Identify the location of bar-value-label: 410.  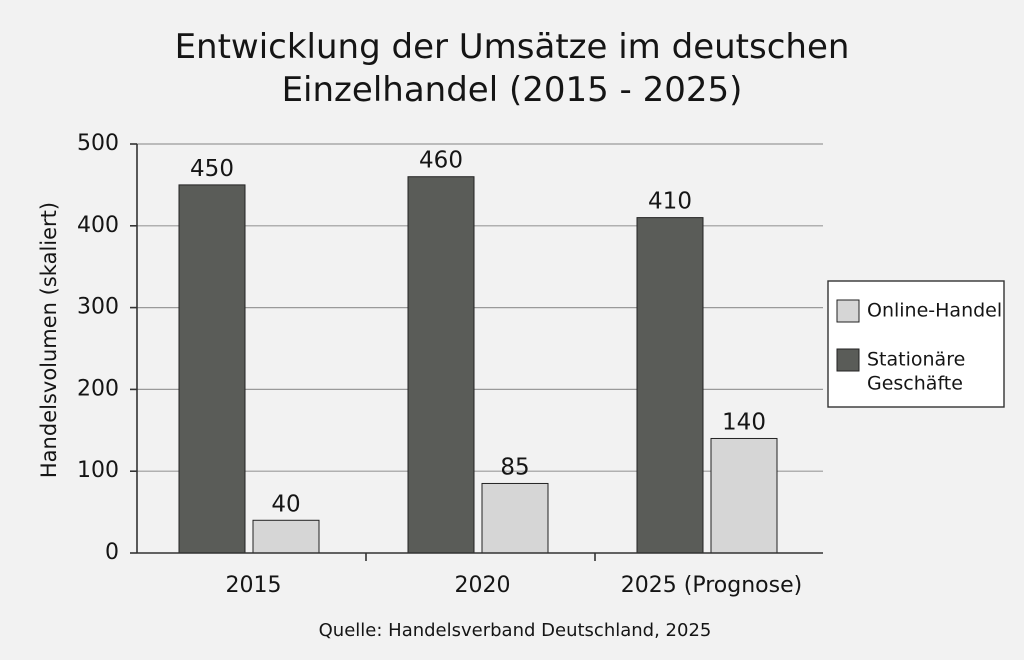
(670, 202).